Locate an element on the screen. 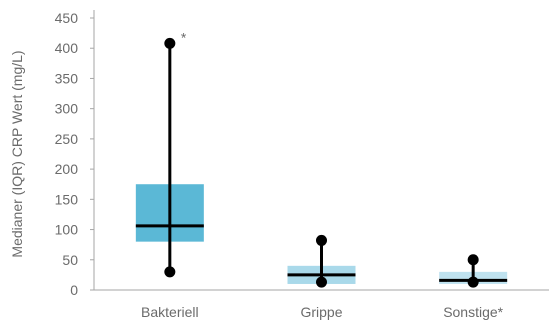 The width and height of the screenshot is (549, 324). y-tick-label: 0 is located at coordinates (74, 290).